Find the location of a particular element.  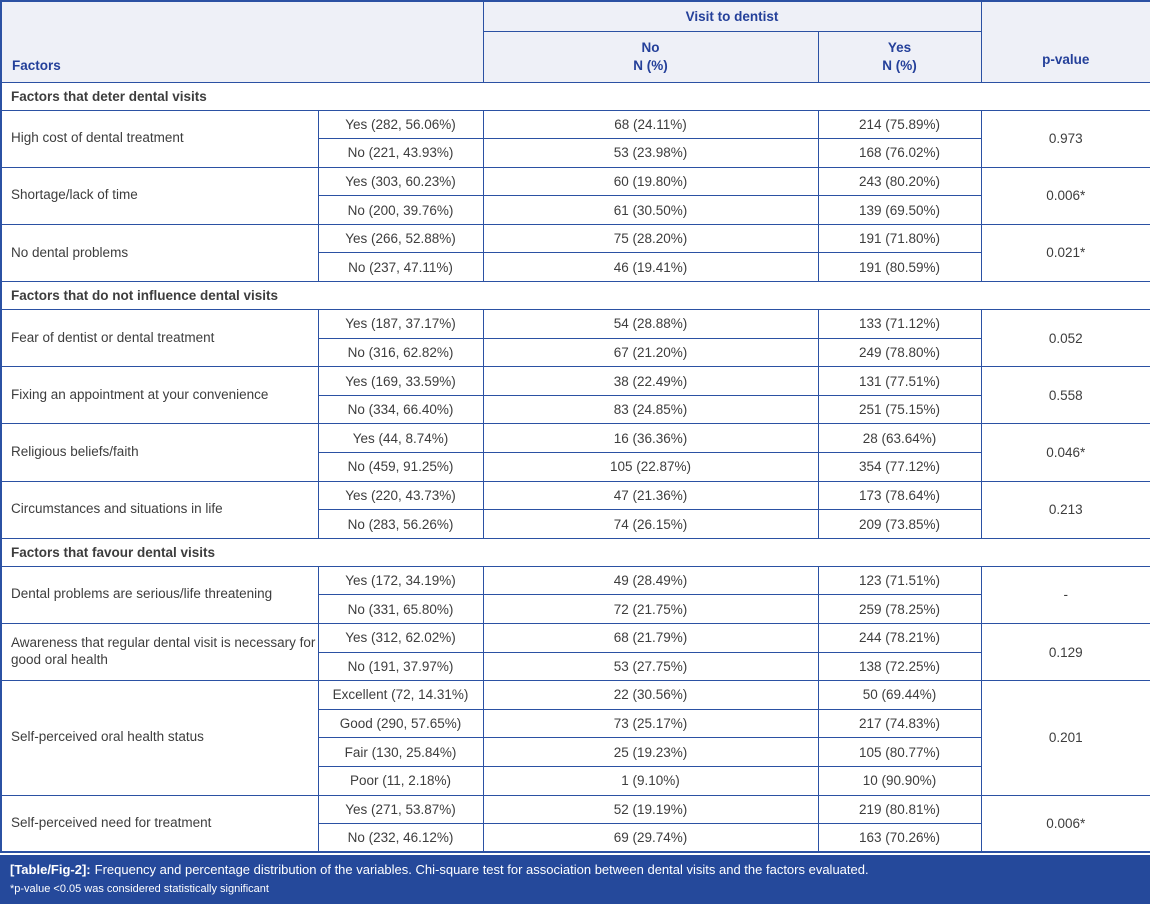

no-count-cell: 69 (29.74%) is located at coordinates (650, 838).